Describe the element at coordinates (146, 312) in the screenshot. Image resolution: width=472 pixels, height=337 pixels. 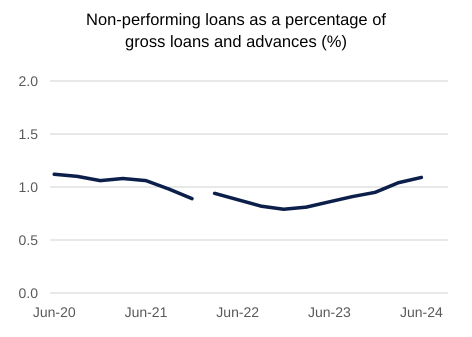
I see `x-tick-label: Jun-21` at that location.